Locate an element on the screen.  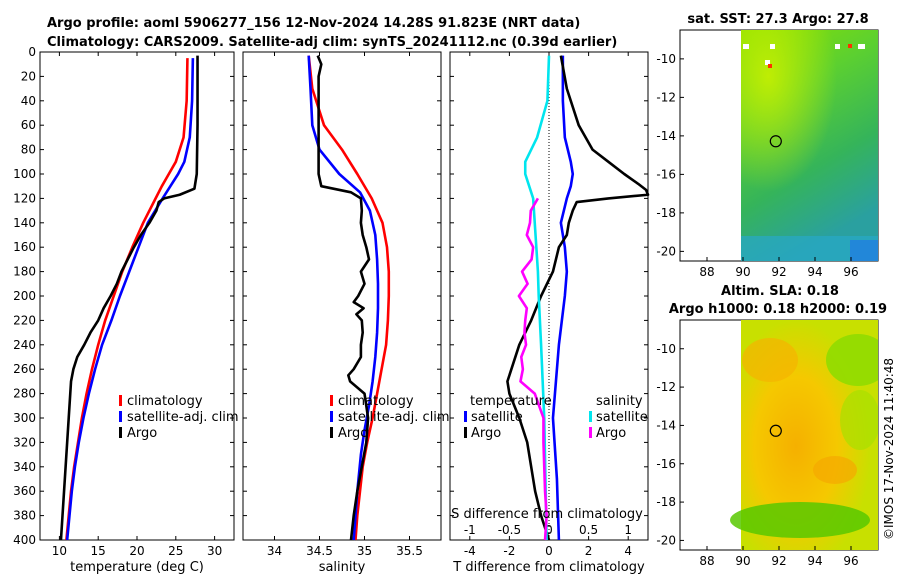
legend-swatch-s-argo is located at coordinates (590, 432).